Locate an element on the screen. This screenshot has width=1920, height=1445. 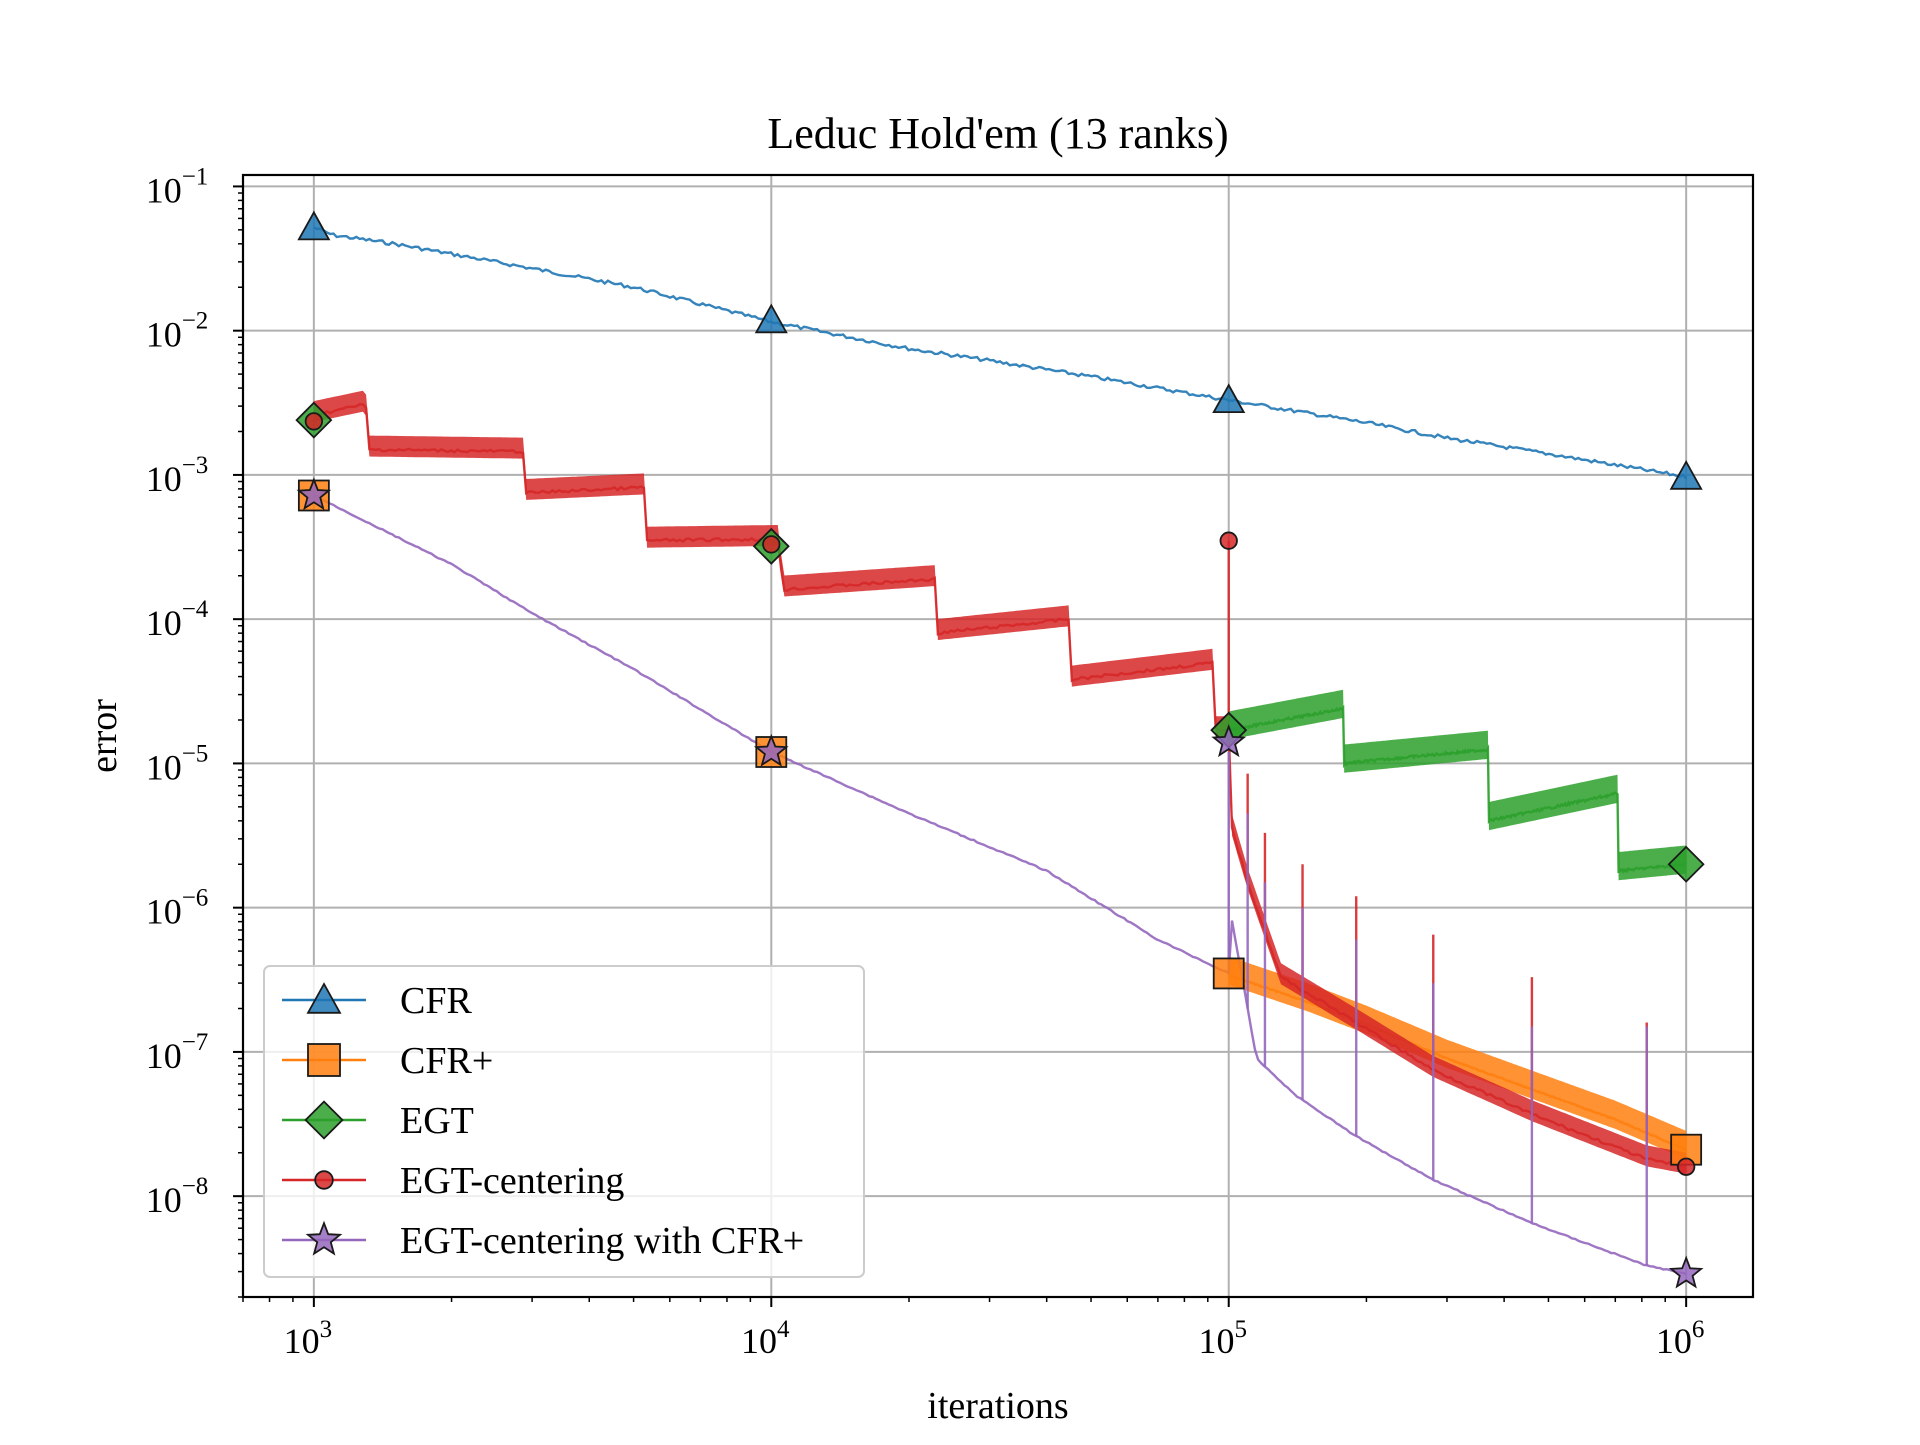
x-axis-label: iterations is located at coordinates (997, 1406).